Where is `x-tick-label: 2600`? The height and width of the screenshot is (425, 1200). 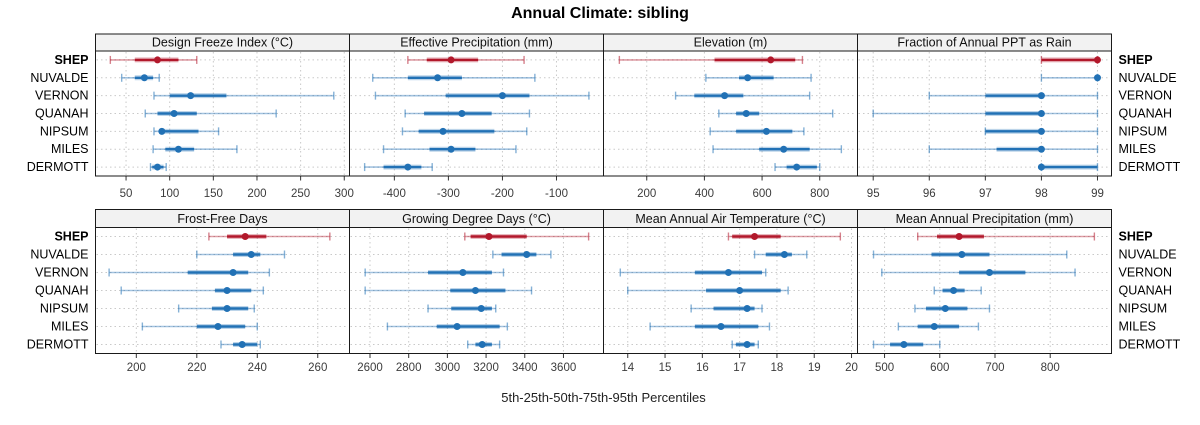 x-tick-label: 2600 is located at coordinates (370, 368).